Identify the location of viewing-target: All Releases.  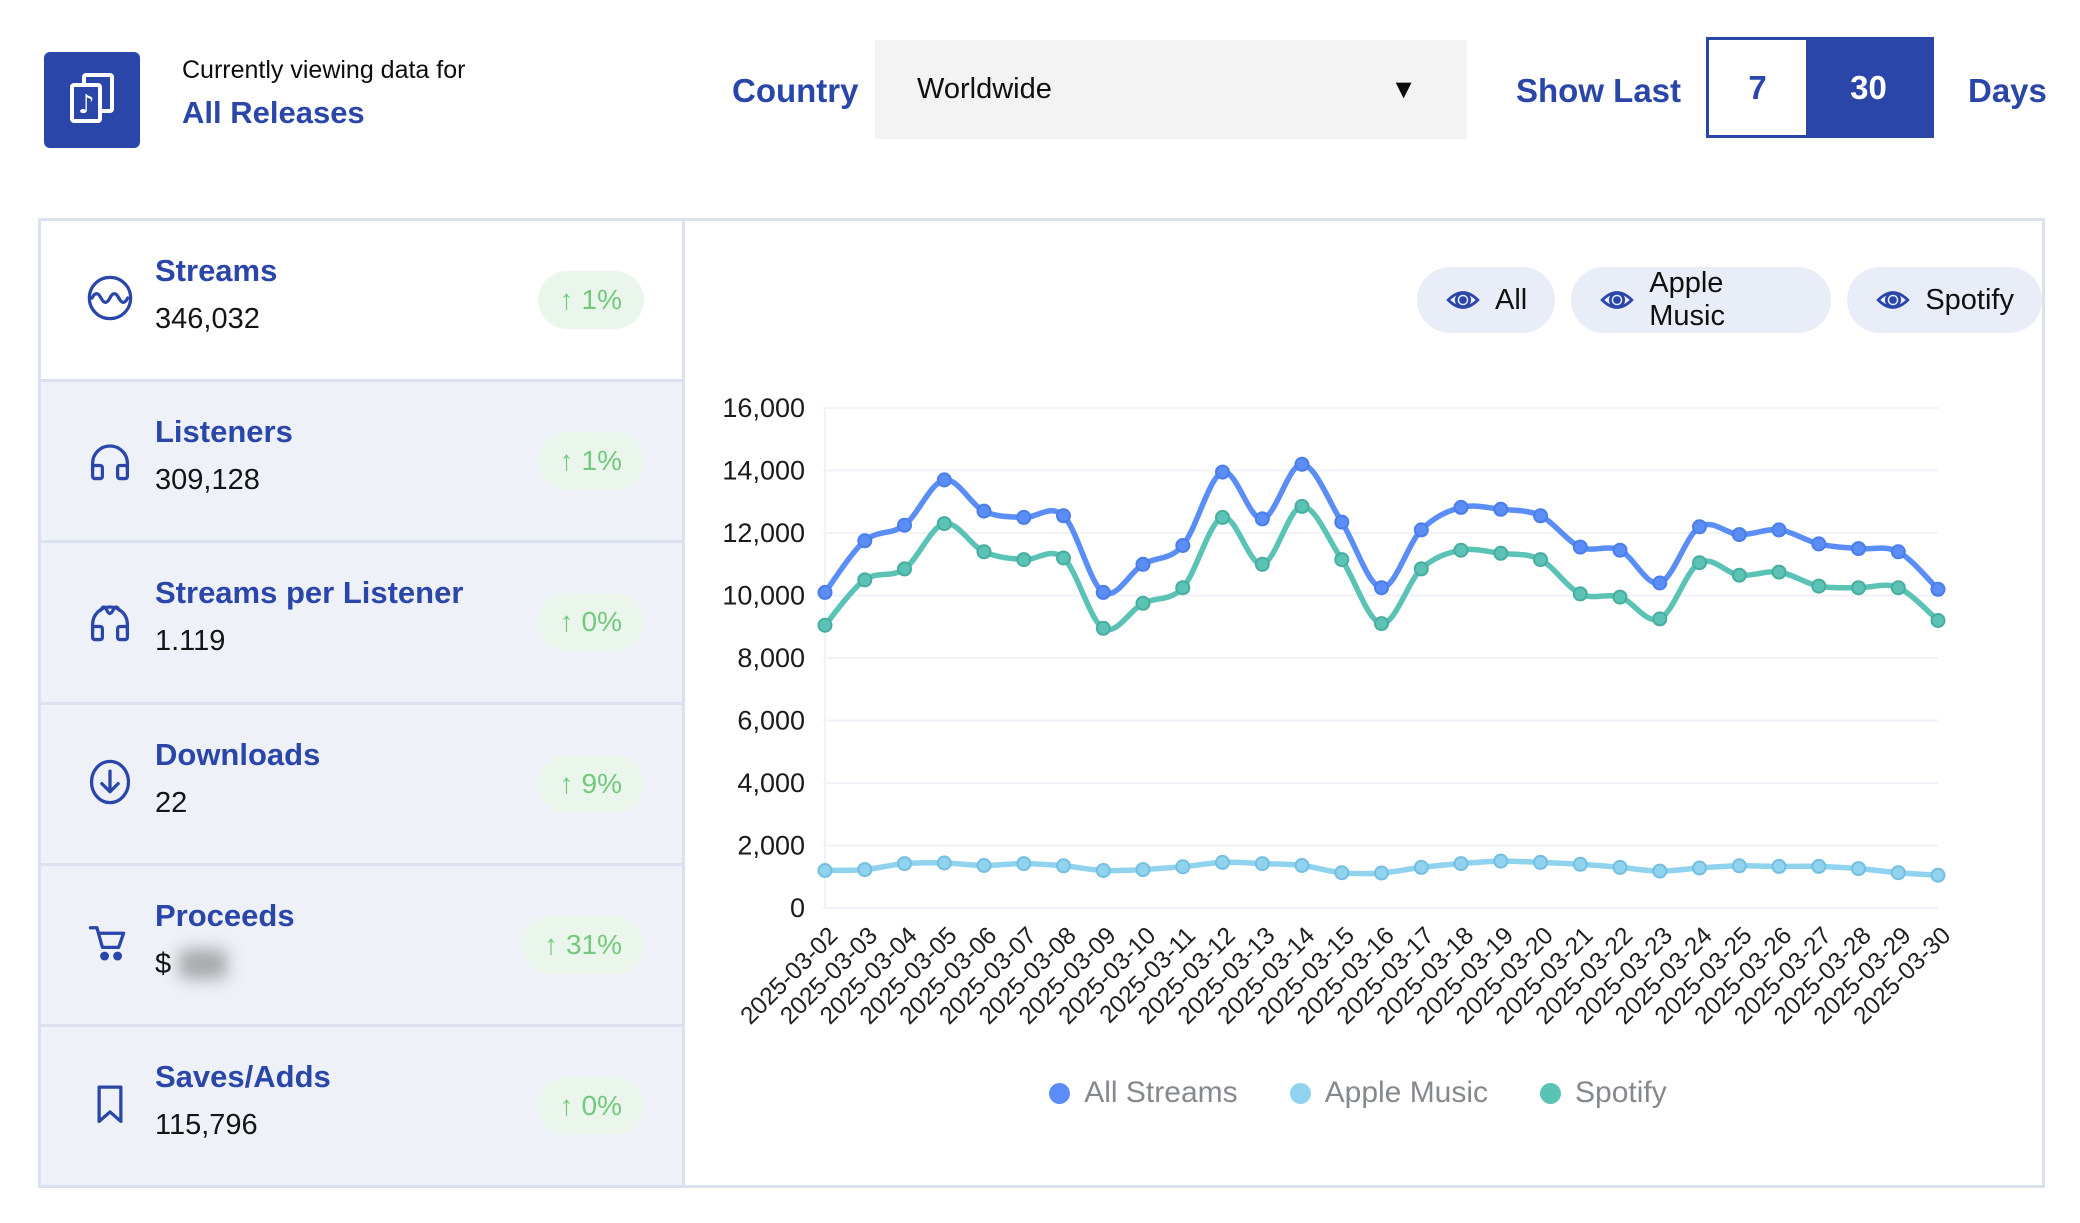
(273, 112).